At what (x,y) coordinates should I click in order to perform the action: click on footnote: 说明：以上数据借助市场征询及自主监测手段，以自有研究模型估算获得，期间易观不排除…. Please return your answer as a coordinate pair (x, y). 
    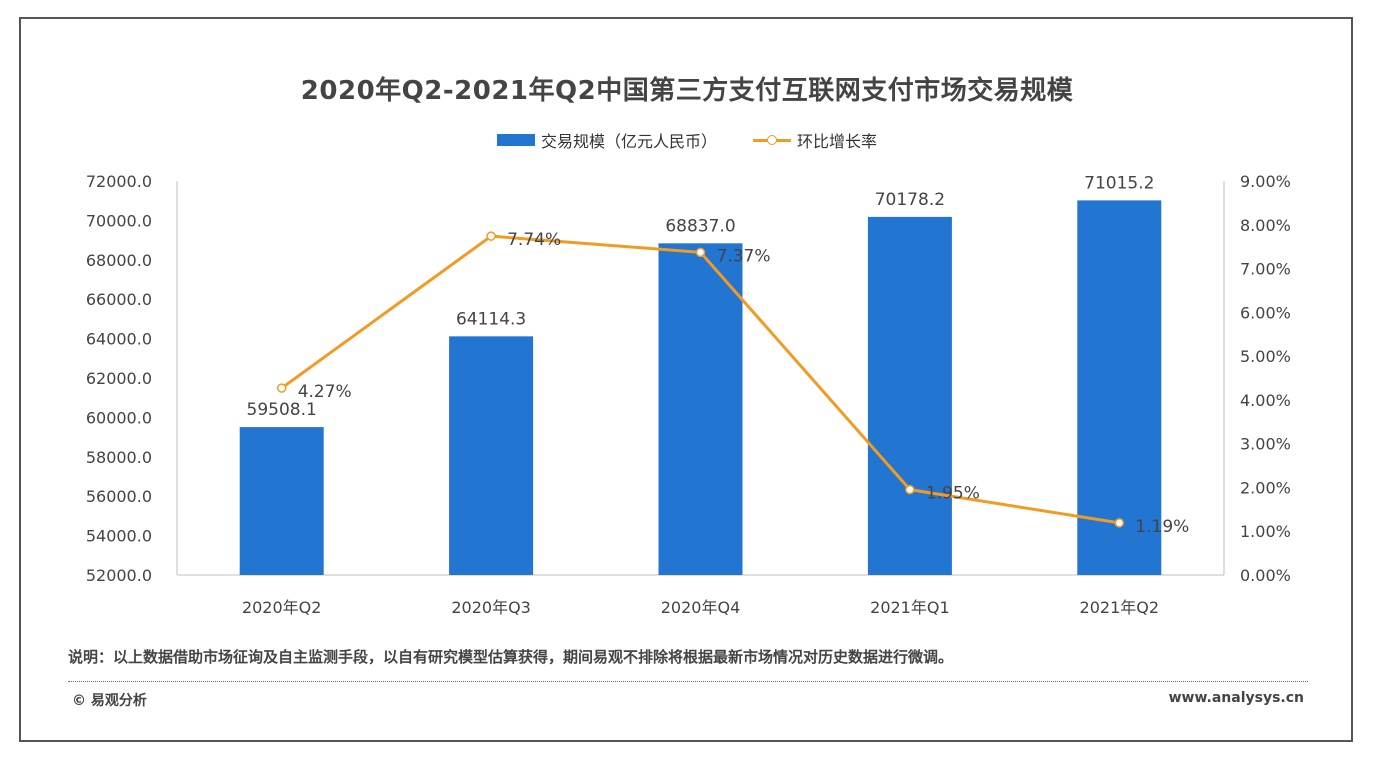
    Looking at the image, I should click on (511, 657).